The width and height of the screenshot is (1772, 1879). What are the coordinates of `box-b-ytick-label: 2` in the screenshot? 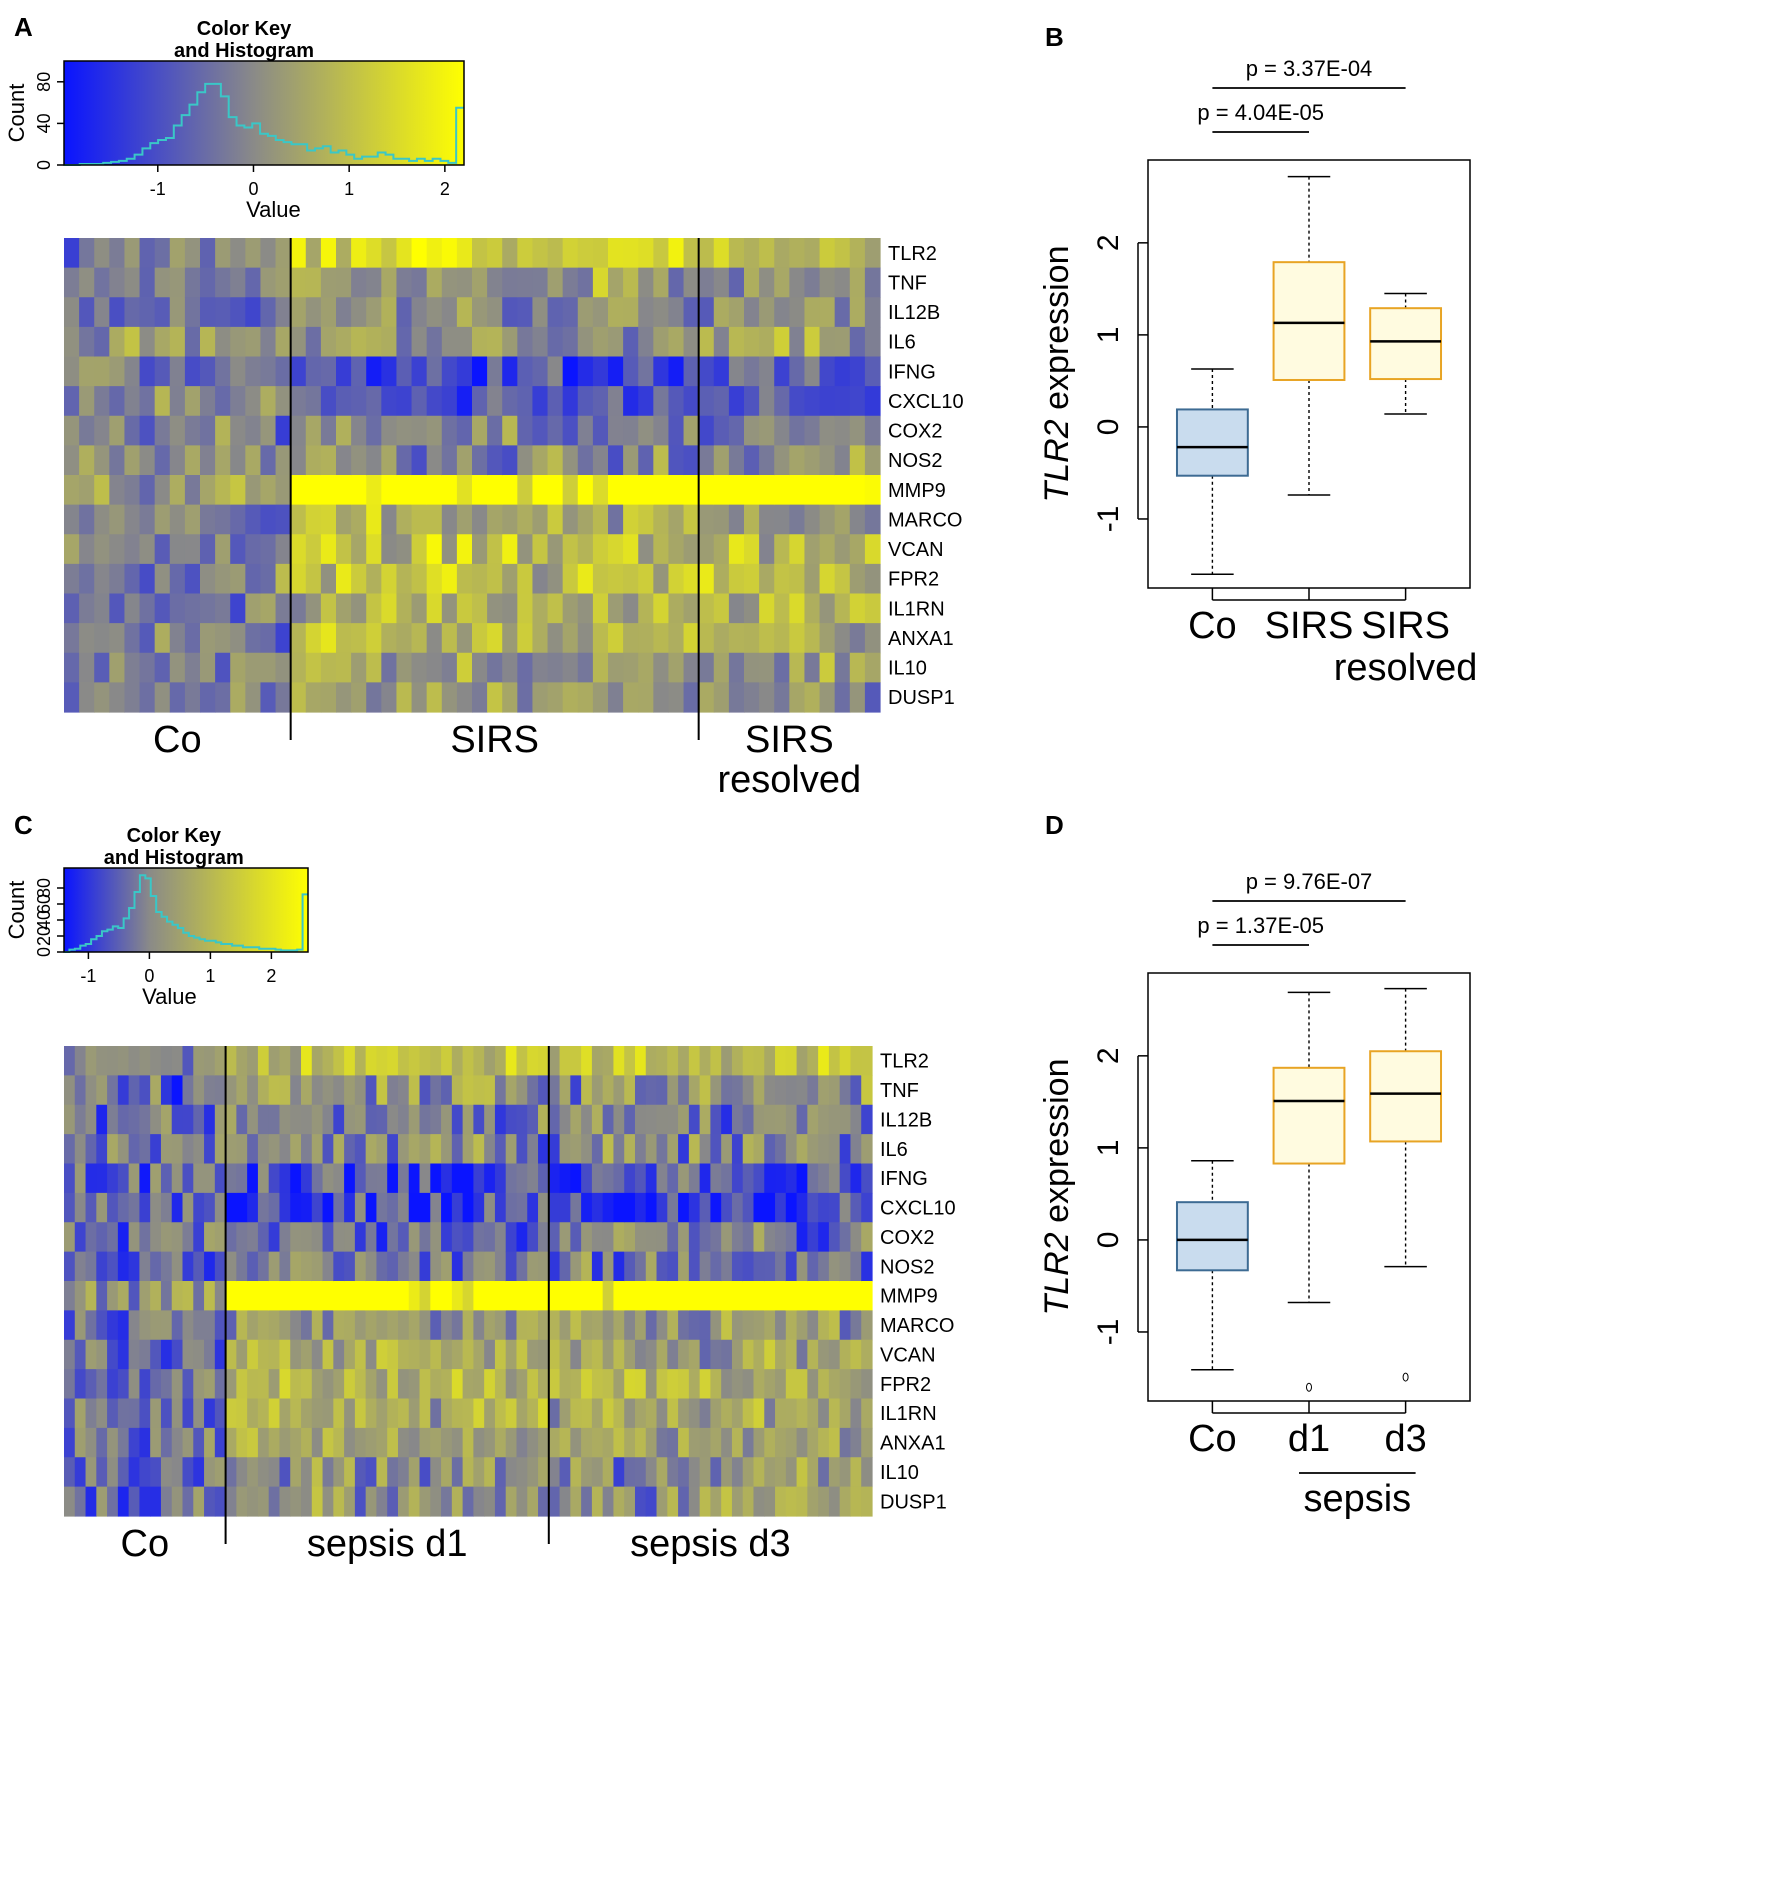 It's located at (1108, 242).